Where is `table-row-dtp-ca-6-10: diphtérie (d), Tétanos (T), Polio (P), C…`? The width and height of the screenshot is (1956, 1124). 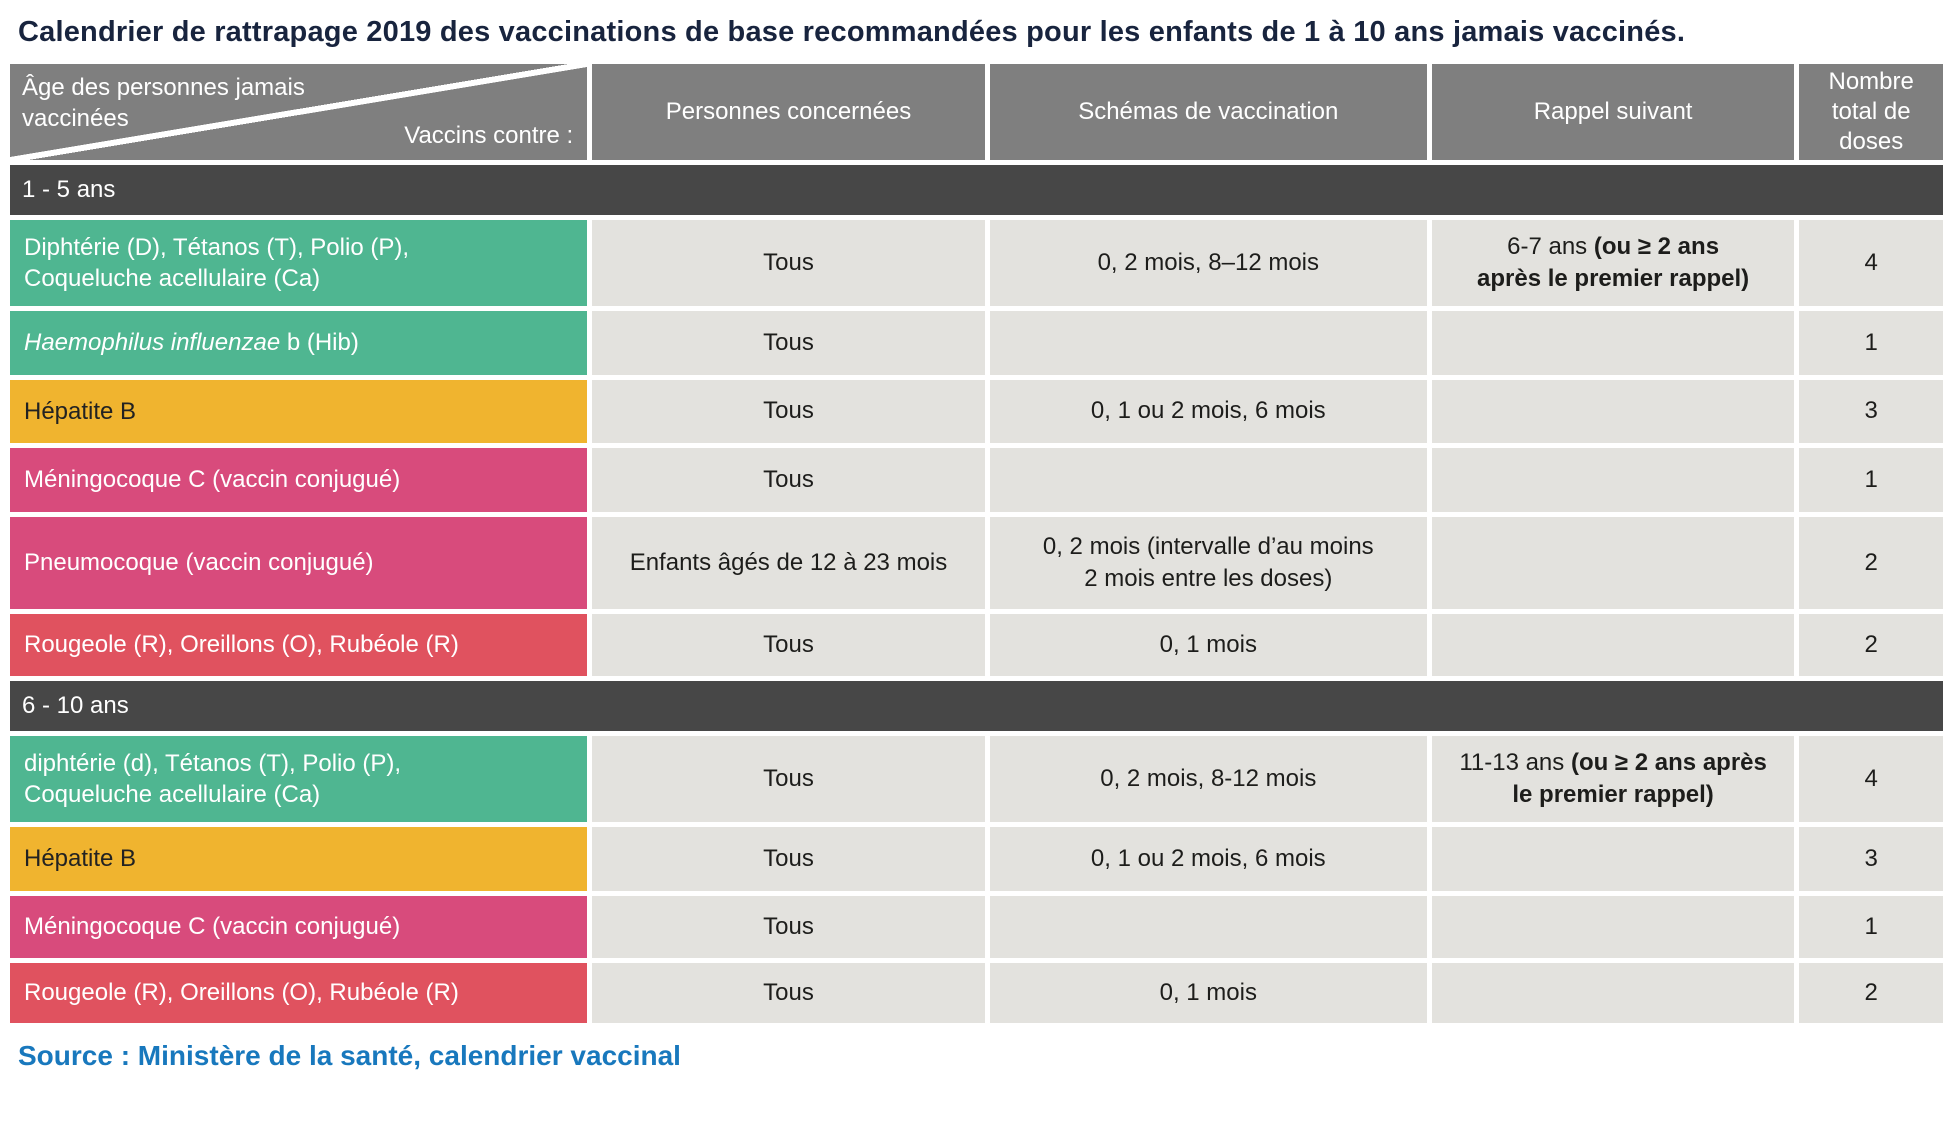
table-row-dtp-ca-6-10: diphtérie (d), Tétanos (T), Polio (P), C… is located at coordinates (976, 779).